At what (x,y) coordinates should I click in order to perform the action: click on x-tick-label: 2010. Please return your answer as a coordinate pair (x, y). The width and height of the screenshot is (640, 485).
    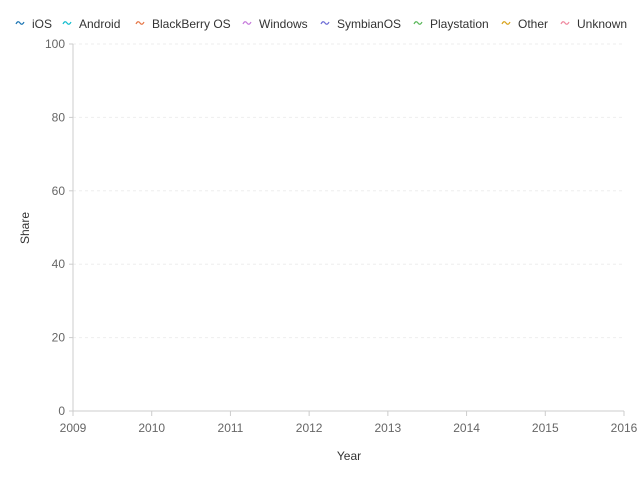
    Looking at the image, I should click on (151, 428).